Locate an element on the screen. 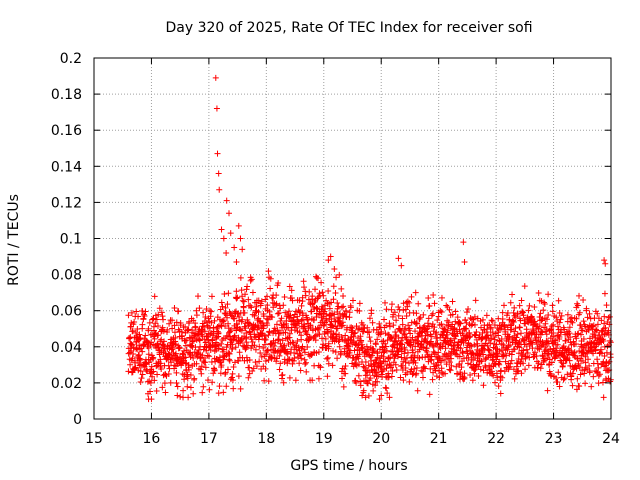 The image size is (640, 480). x-tick-label: 21 is located at coordinates (439, 439).